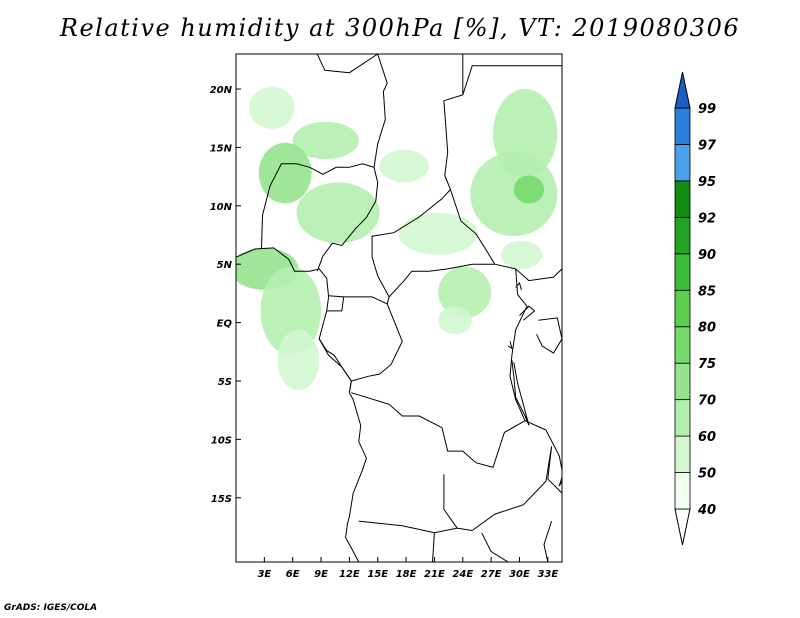 Image resolution: width=800 pixels, height=618 pixels. What do you see at coordinates (707, 145) in the screenshot?
I see `colorbar-label: 97` at bounding box center [707, 145].